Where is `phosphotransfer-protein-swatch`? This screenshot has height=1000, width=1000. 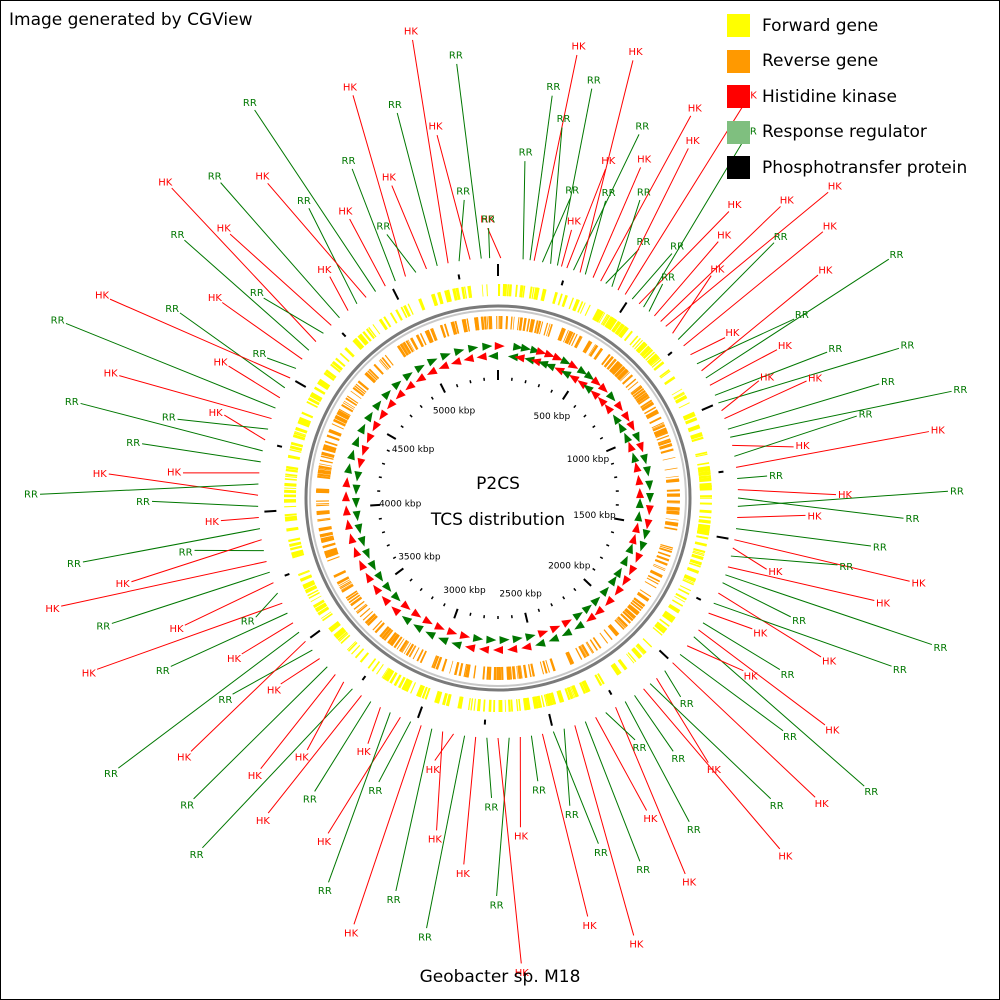
phosphotransfer-protein-swatch is located at coordinates (738, 168).